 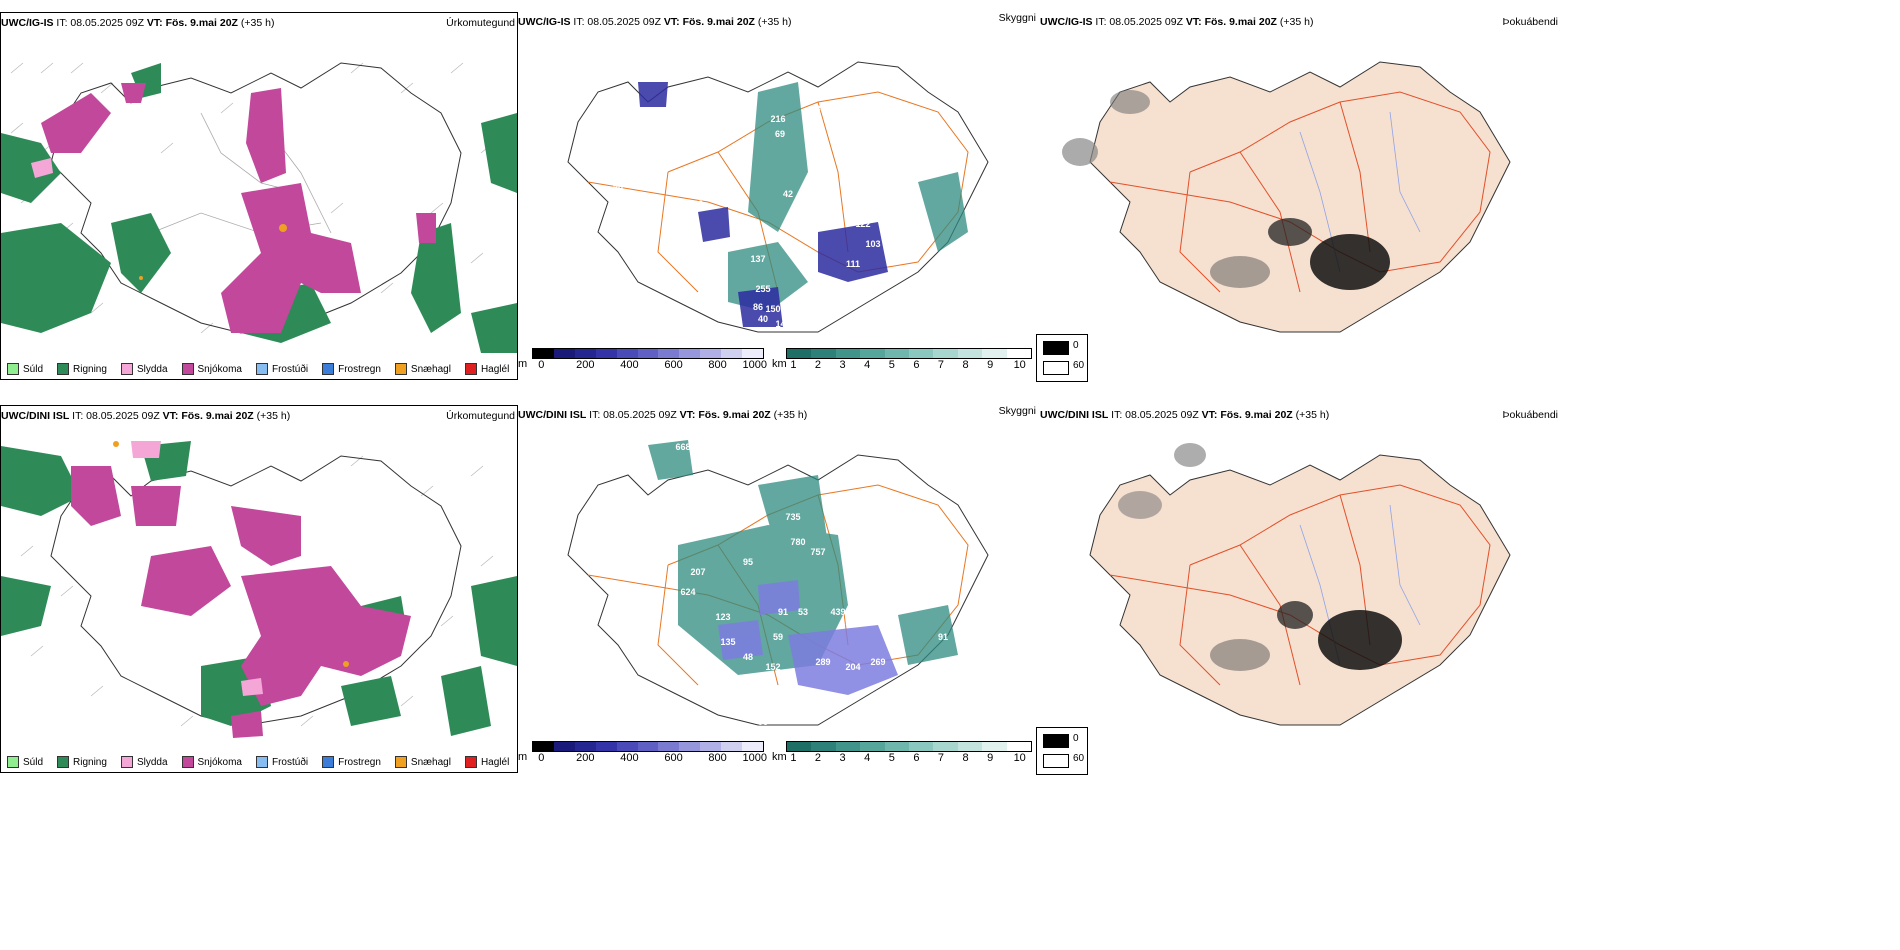 What do you see at coordinates (1019, 758) in the screenshot?
I see `tick-label: 10` at bounding box center [1019, 758].